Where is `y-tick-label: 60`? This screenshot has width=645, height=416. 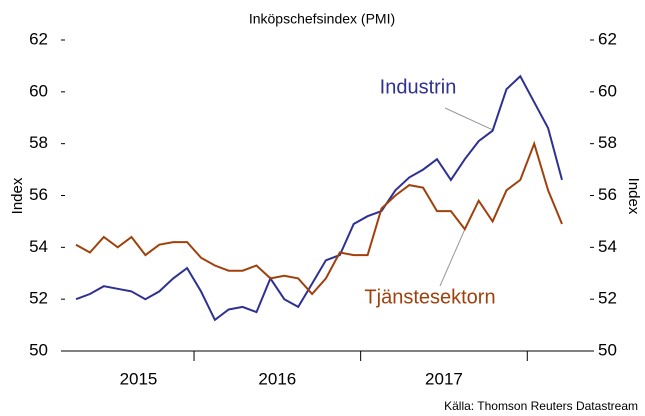 y-tick-label: 60 is located at coordinates (38, 90).